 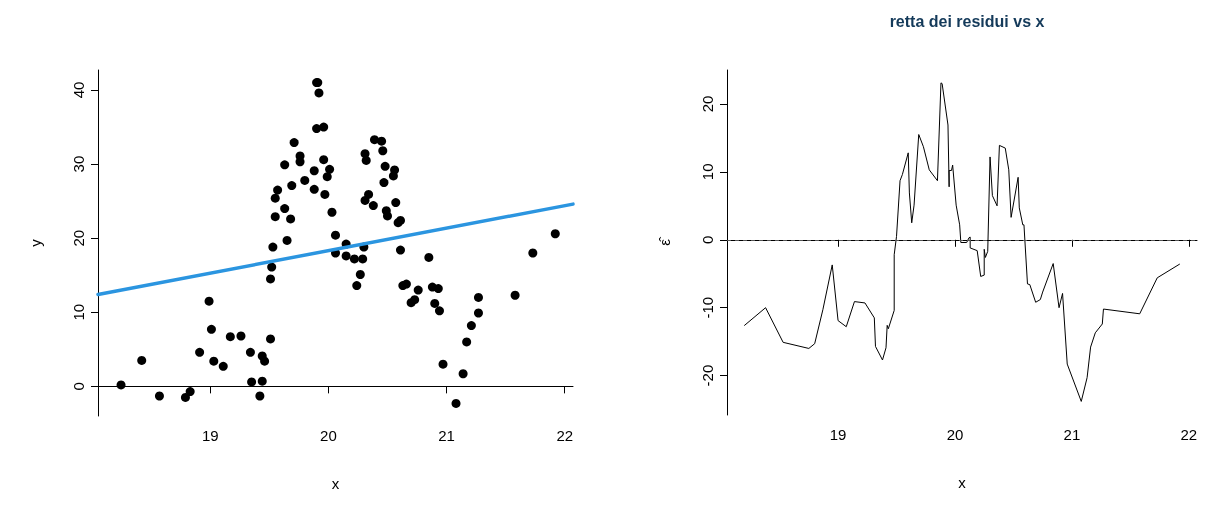 What do you see at coordinates (35, 242) in the screenshot?
I see `y-axis-title: y` at bounding box center [35, 242].